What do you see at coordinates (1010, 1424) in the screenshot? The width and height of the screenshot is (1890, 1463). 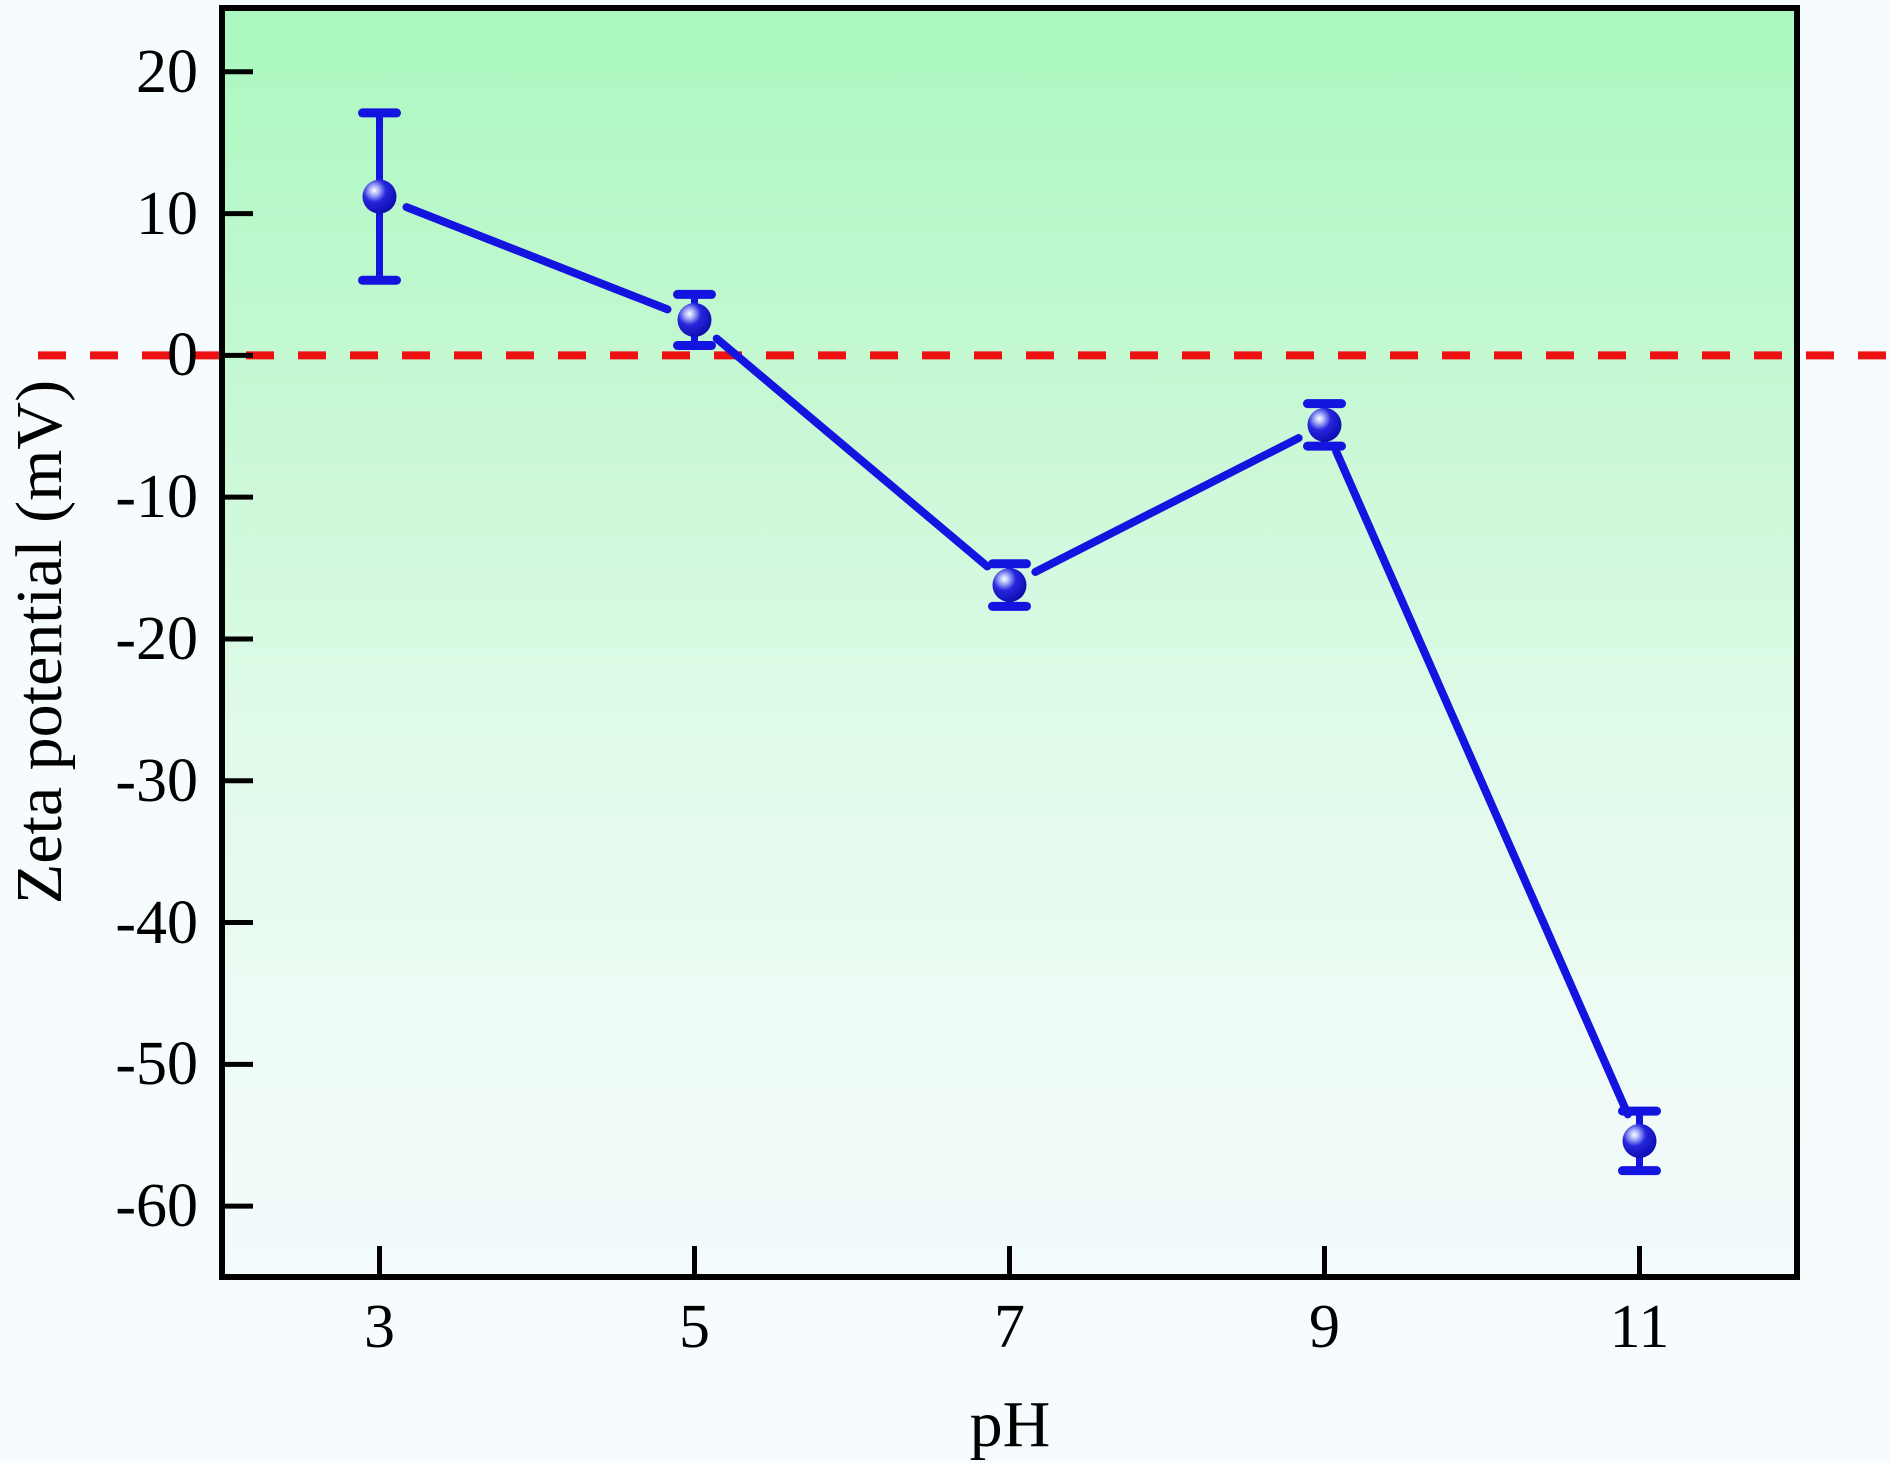 I see `x-axis-title: pH` at bounding box center [1010, 1424].